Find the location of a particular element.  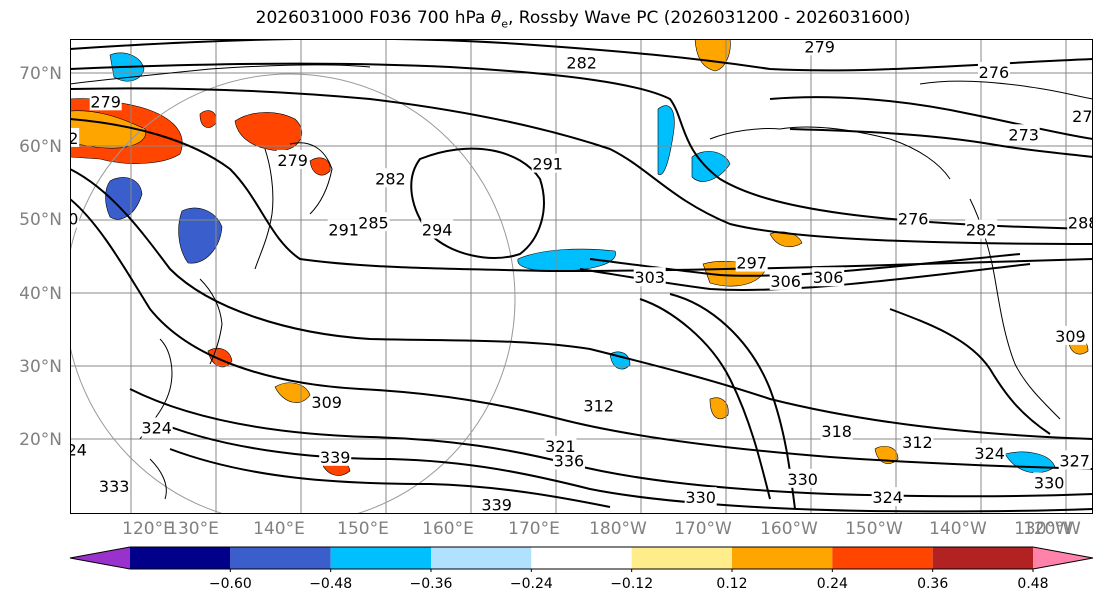

lat-label-50n: 50°N is located at coordinates (40, 220).